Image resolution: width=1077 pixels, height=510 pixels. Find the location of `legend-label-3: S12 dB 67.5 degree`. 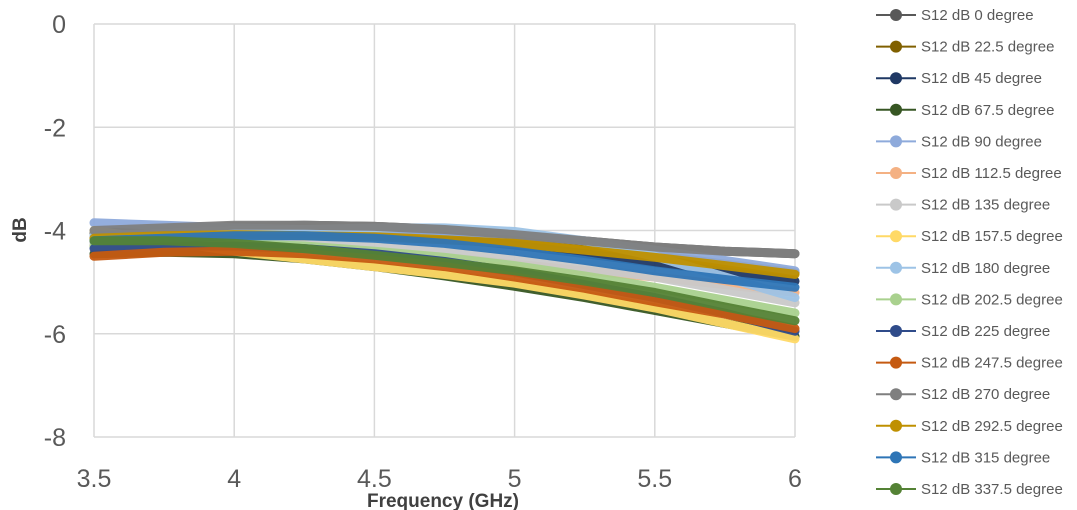

legend-label-3: S12 dB 67.5 degree is located at coordinates (987, 110).